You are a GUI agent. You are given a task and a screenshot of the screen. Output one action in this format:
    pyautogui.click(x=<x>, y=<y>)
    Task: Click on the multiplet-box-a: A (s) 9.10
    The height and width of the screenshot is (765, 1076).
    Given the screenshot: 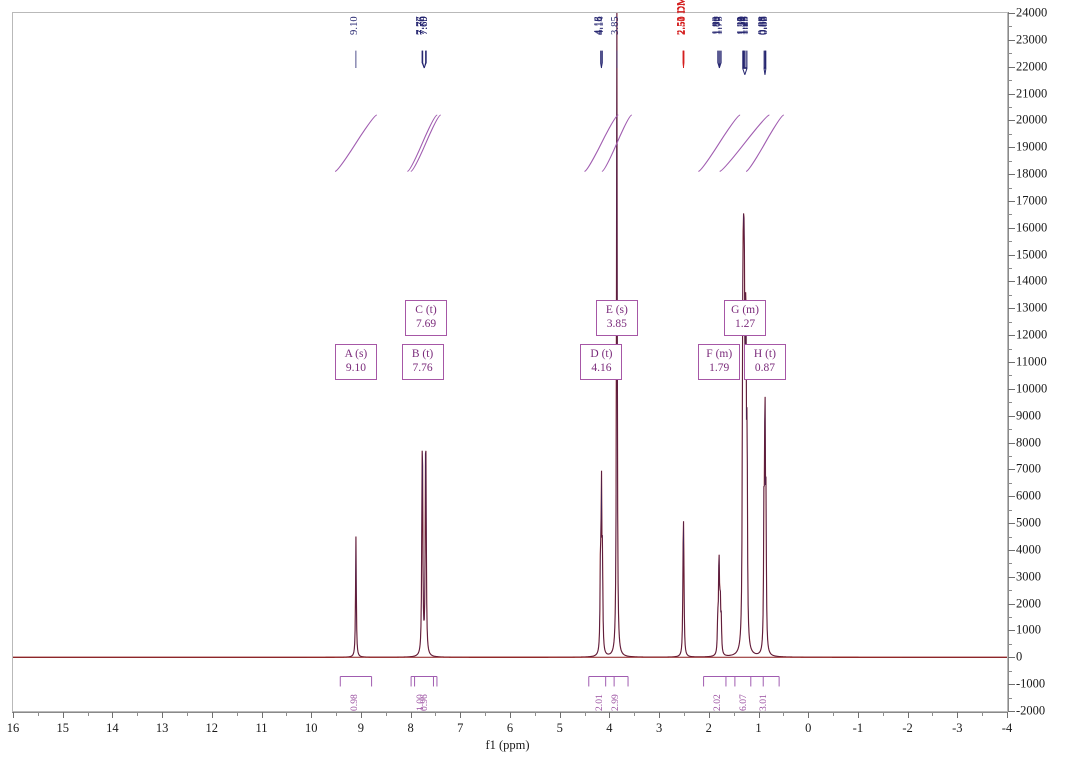 What is the action you would take?
    pyautogui.click(x=355, y=362)
    